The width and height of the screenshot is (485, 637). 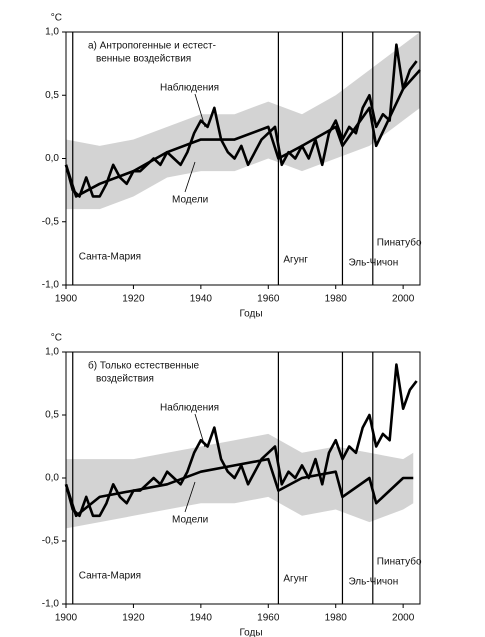 I want to click on panel-title: а) Антропогенные и естест-, so click(x=152, y=46).